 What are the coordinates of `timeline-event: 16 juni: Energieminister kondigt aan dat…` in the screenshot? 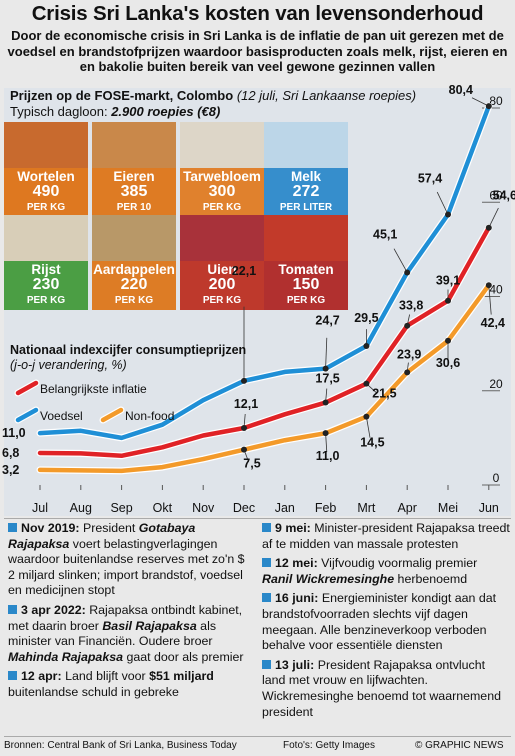 It's located at (386, 622).